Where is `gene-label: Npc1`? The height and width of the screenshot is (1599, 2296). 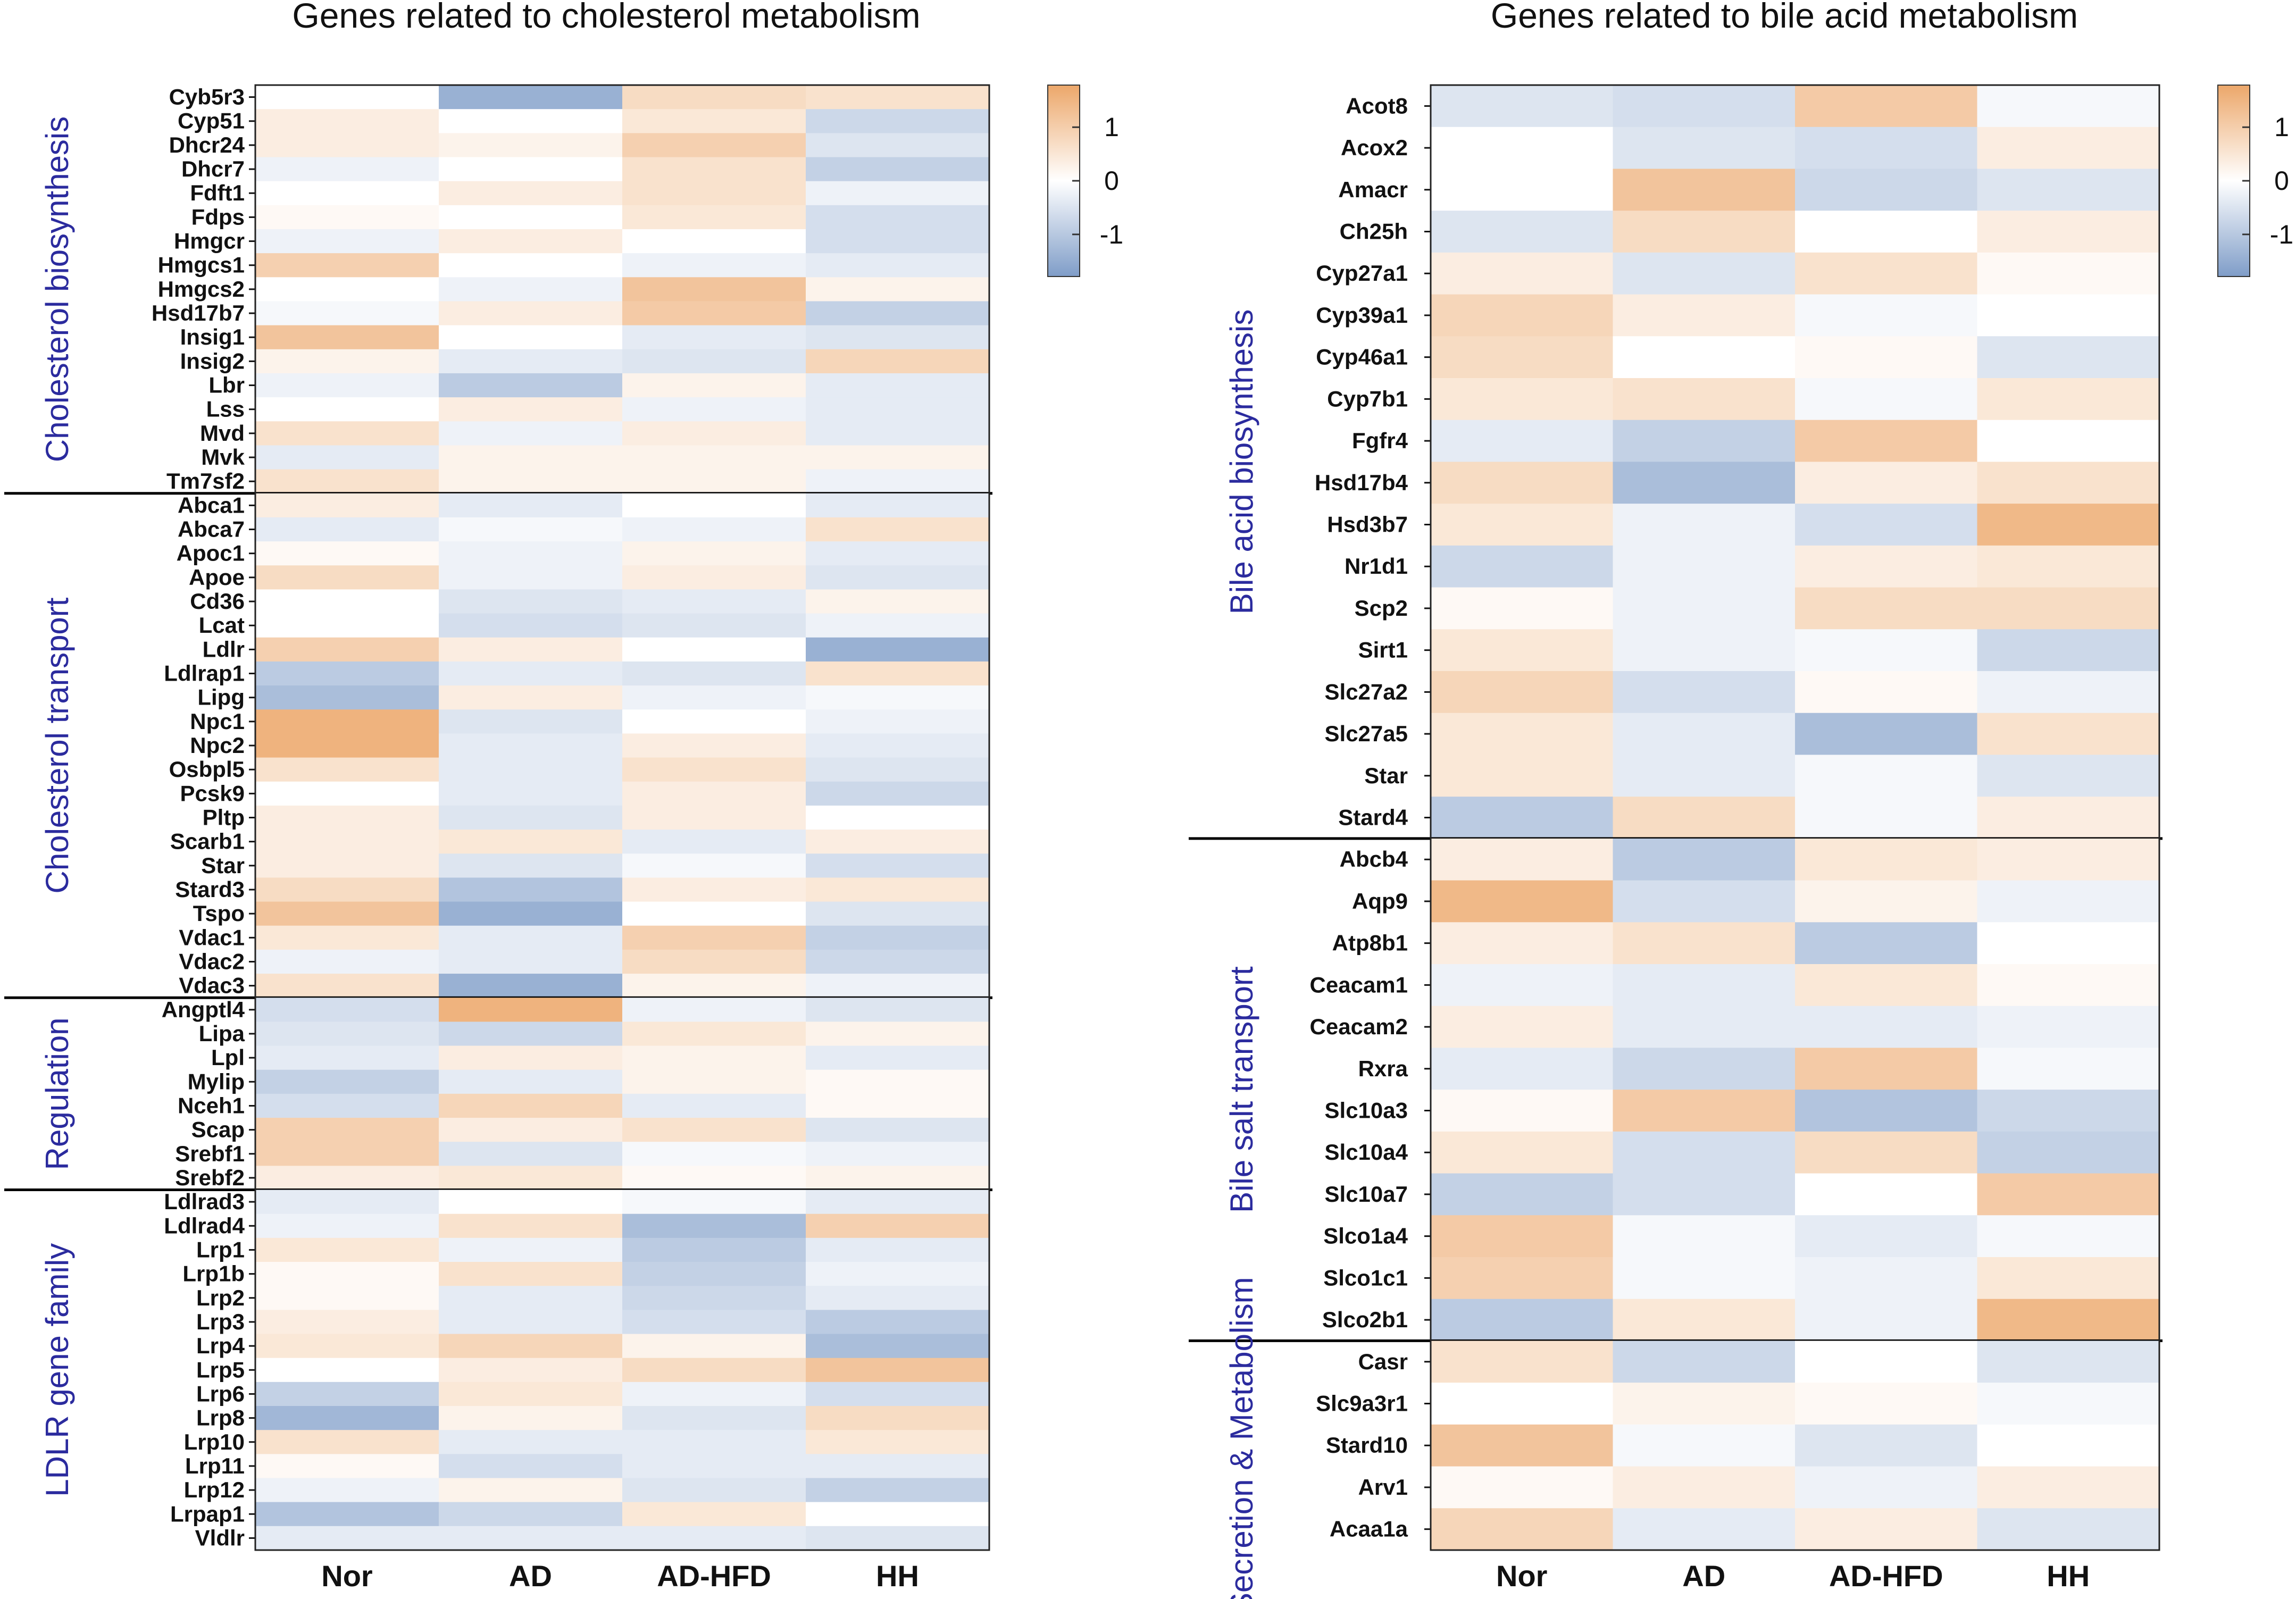 gene-label: Npc1 is located at coordinates (218, 722).